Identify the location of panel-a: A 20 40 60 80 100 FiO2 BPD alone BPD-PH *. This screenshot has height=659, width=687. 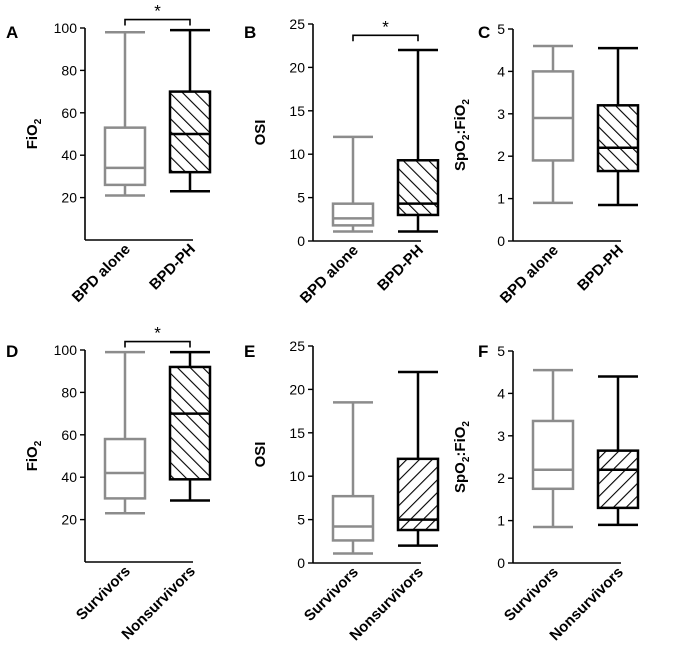
(109, 154).